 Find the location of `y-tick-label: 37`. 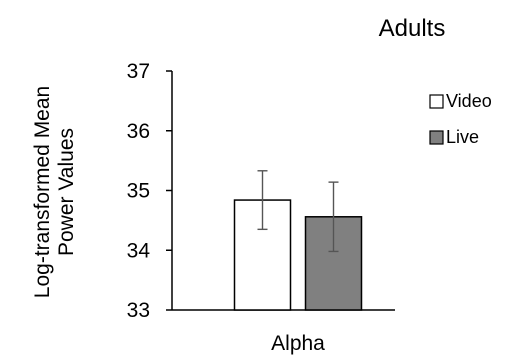

y-tick-label: 37 is located at coordinates (138, 71).